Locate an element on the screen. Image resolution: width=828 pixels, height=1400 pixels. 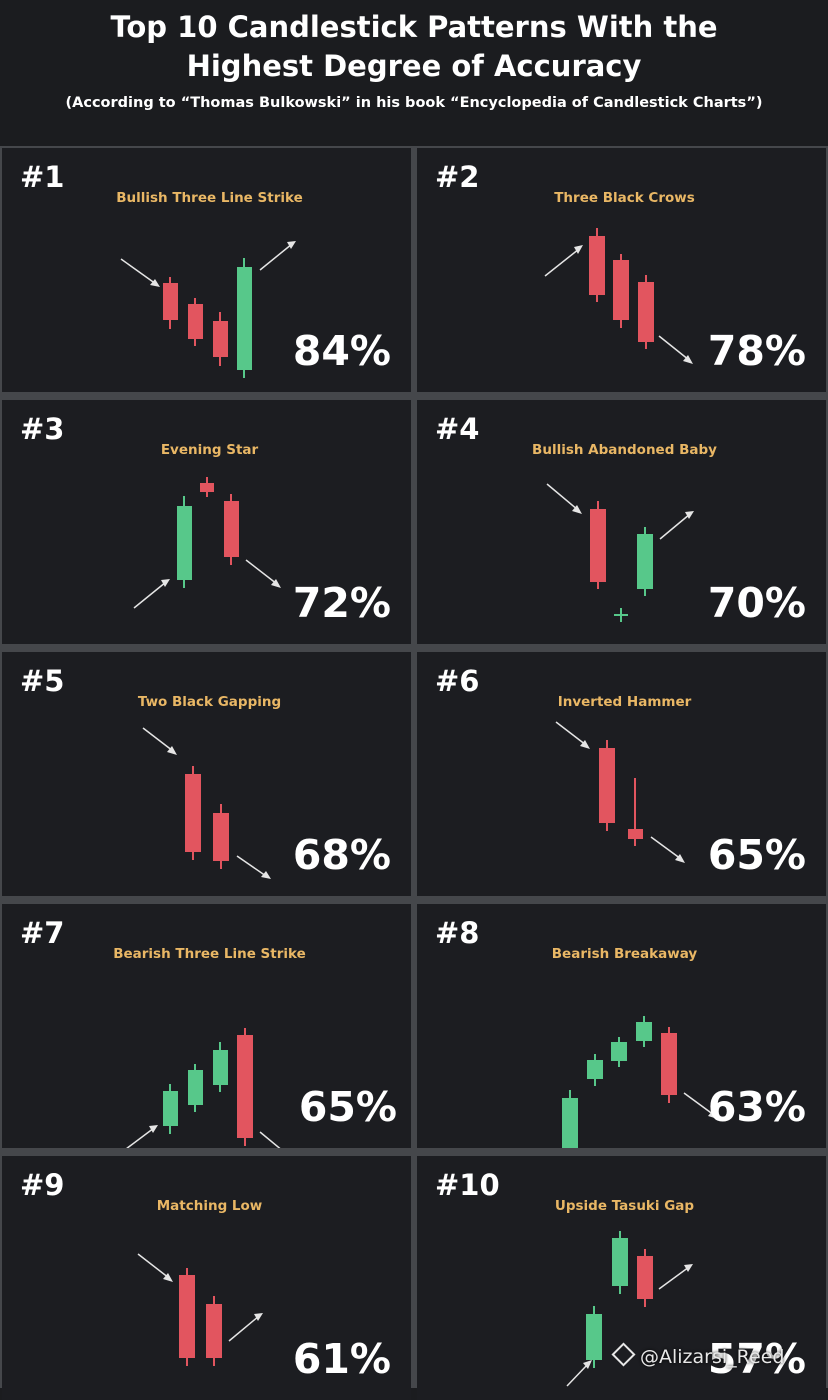
pattern-panel-3: #3 Evening Star 72% is located at coordinates (206, 522).